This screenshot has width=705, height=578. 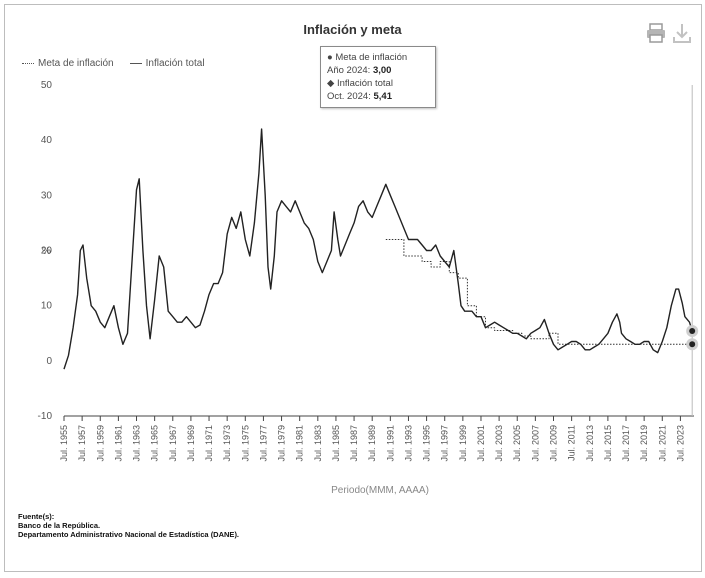 I want to click on y-tick-label: 10, so click(x=47, y=306).